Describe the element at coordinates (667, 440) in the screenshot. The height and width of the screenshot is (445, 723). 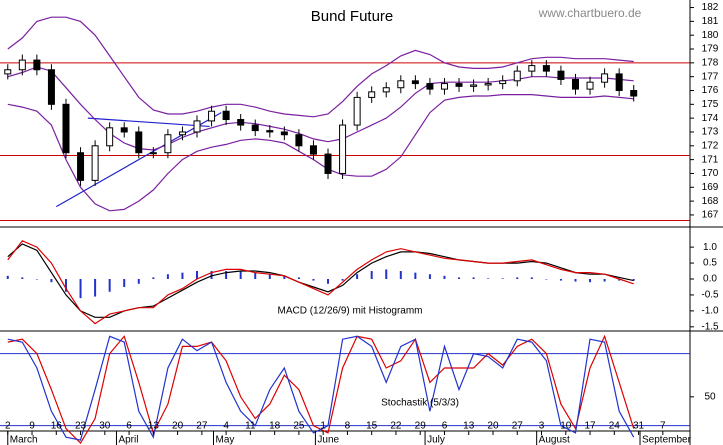
I see `month-label: September` at that location.